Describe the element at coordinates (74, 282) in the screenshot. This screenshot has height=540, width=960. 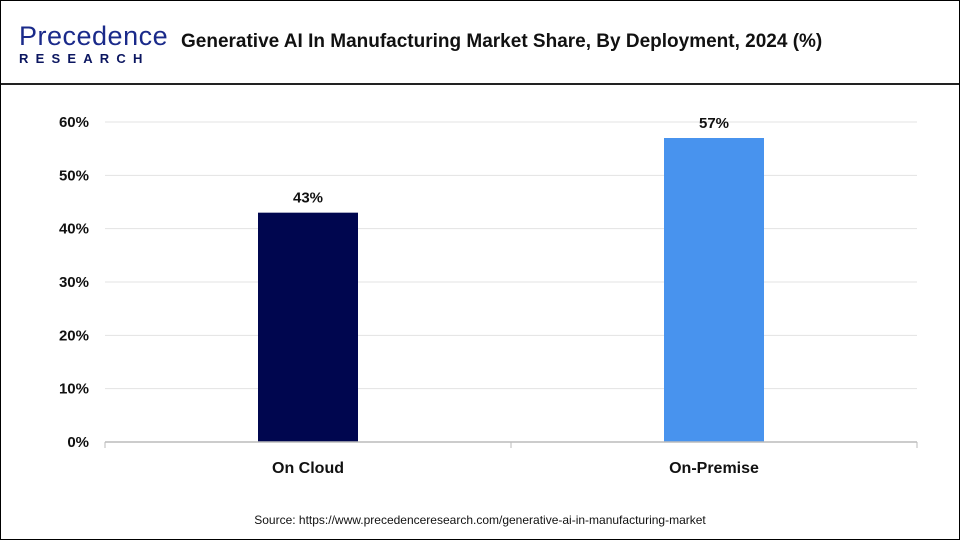
I see `y-tick-label: 30%` at that location.